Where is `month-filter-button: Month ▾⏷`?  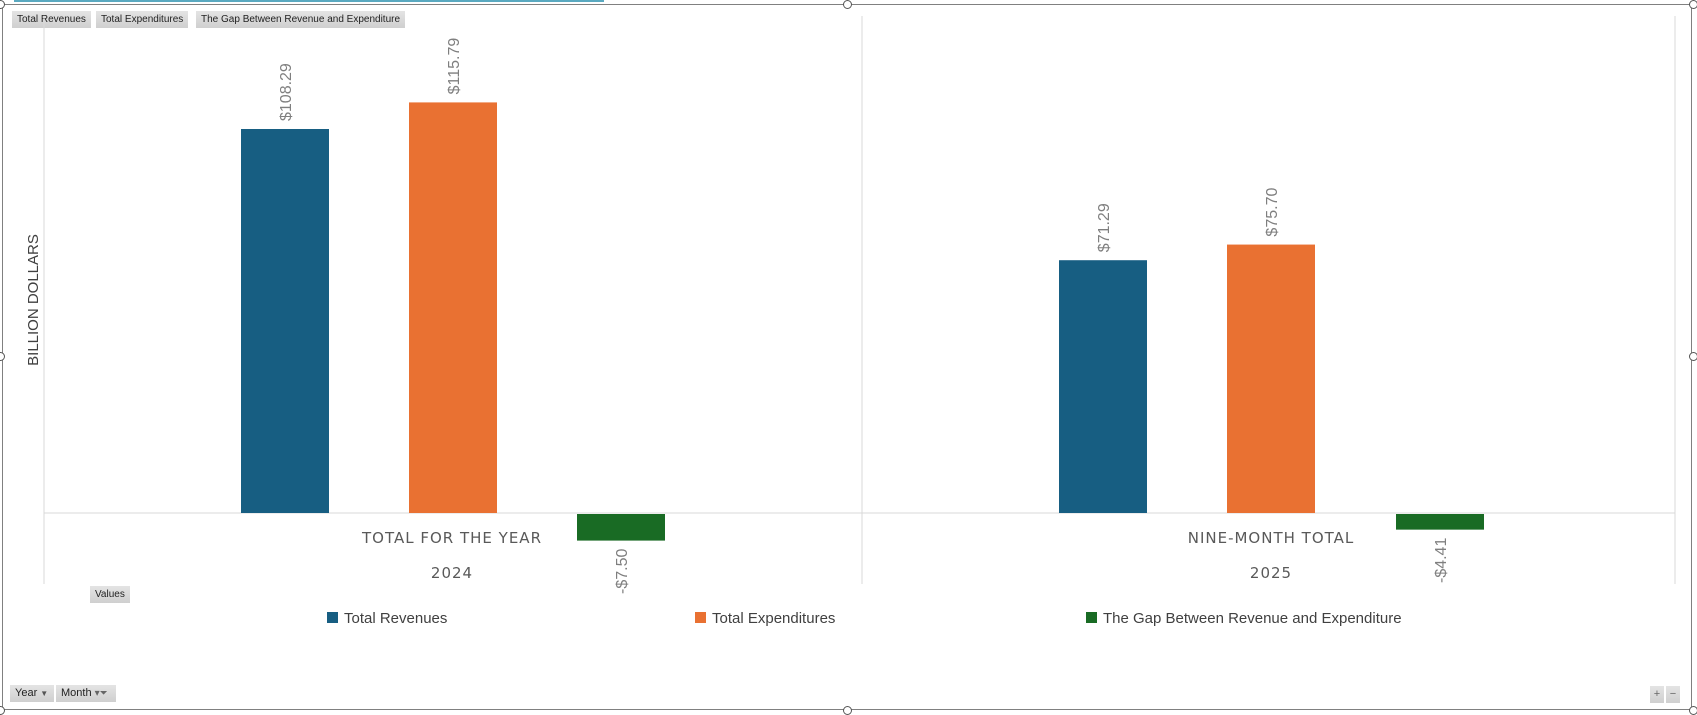
month-filter-button: Month ▾⏷ is located at coordinates (86, 693).